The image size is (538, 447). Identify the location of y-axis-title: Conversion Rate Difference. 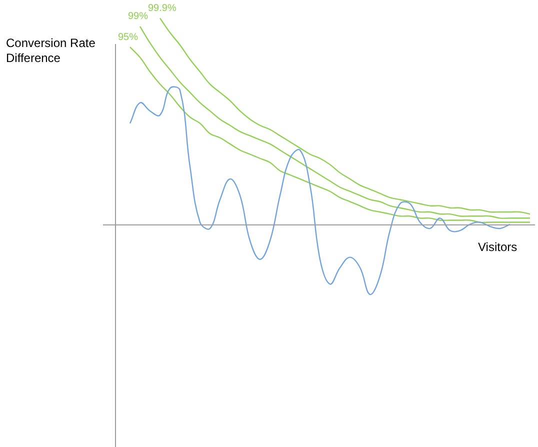
(51, 51).